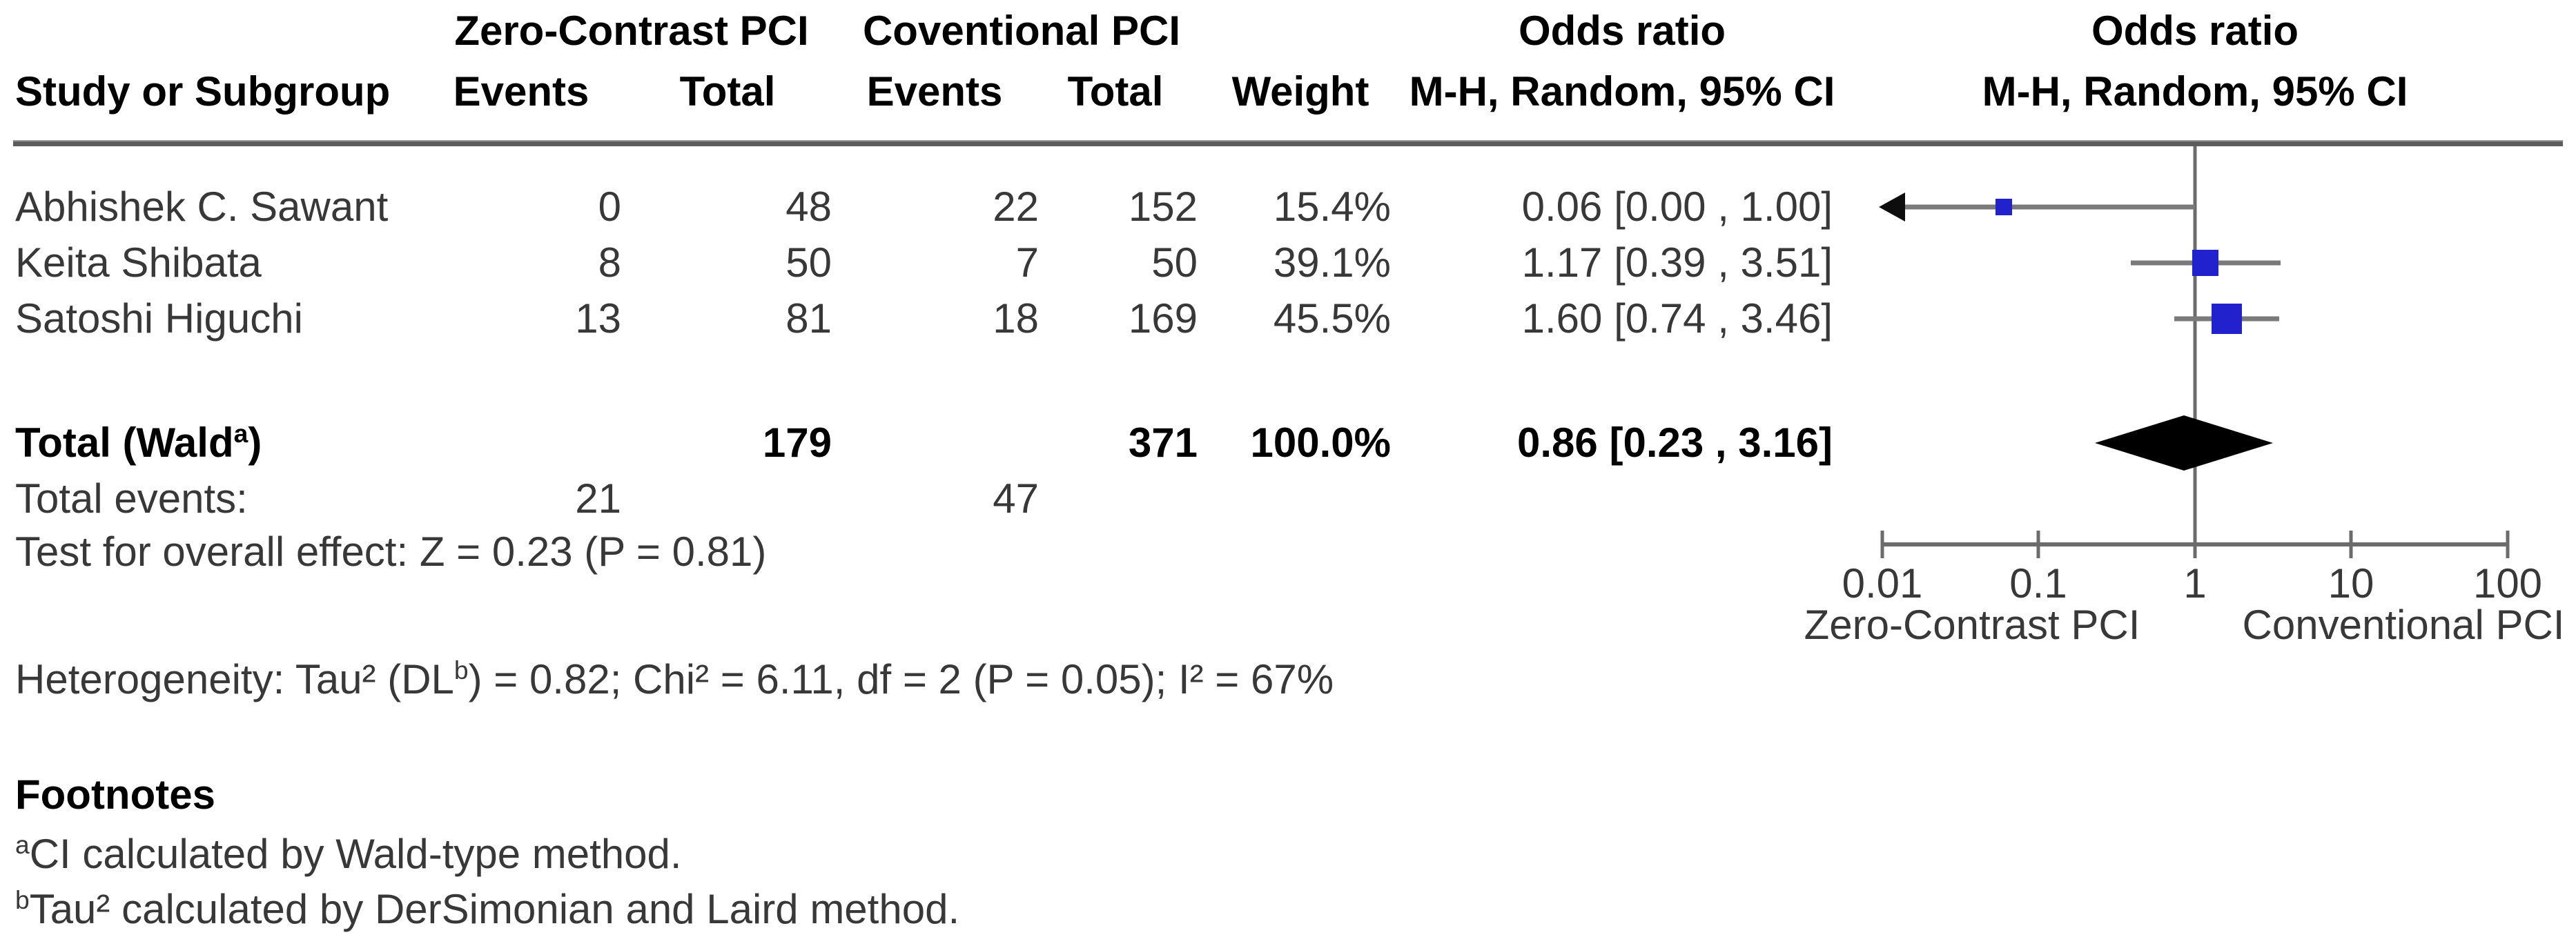 This screenshot has width=2576, height=946. Describe the element at coordinates (598, 499) in the screenshot. I see `total-events1-cell: 21` at that location.